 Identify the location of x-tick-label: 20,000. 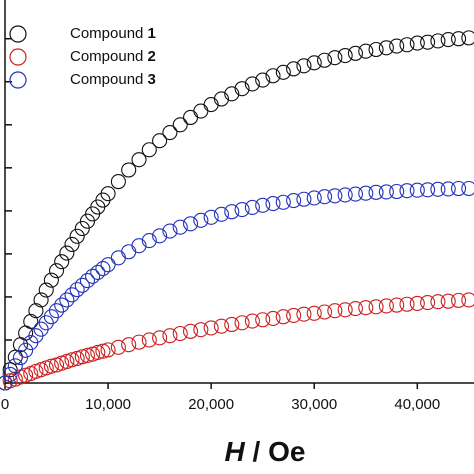
(211, 404).